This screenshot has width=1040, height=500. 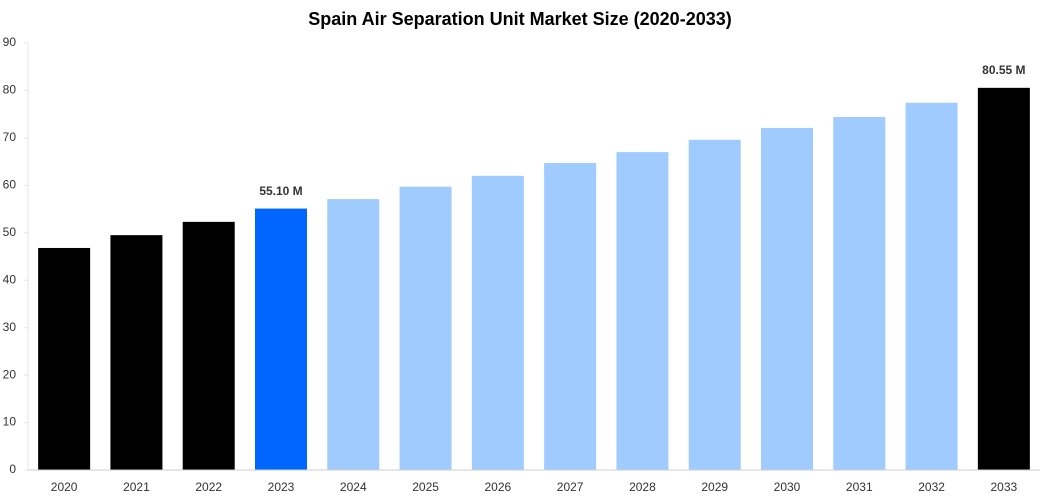 What do you see at coordinates (10, 422) in the screenshot?
I see `y-tick-label: 10` at bounding box center [10, 422].